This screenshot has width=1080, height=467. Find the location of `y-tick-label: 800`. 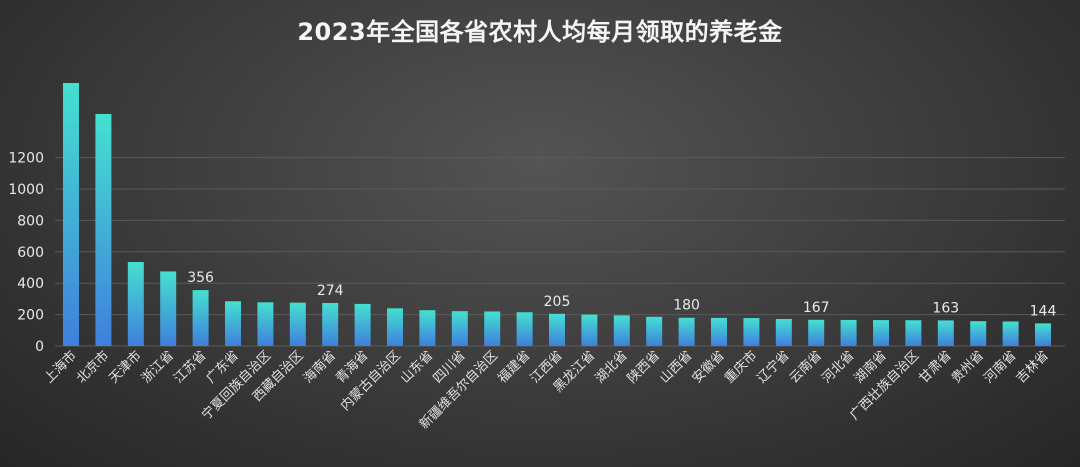

y-tick-label: 800 is located at coordinates (30, 221).